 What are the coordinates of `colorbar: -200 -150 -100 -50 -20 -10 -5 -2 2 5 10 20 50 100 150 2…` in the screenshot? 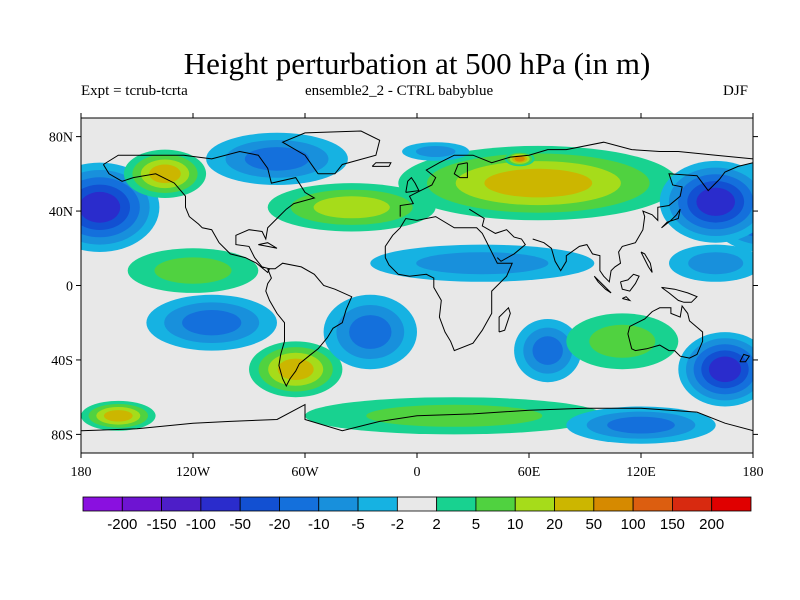 It's located at (417, 514).